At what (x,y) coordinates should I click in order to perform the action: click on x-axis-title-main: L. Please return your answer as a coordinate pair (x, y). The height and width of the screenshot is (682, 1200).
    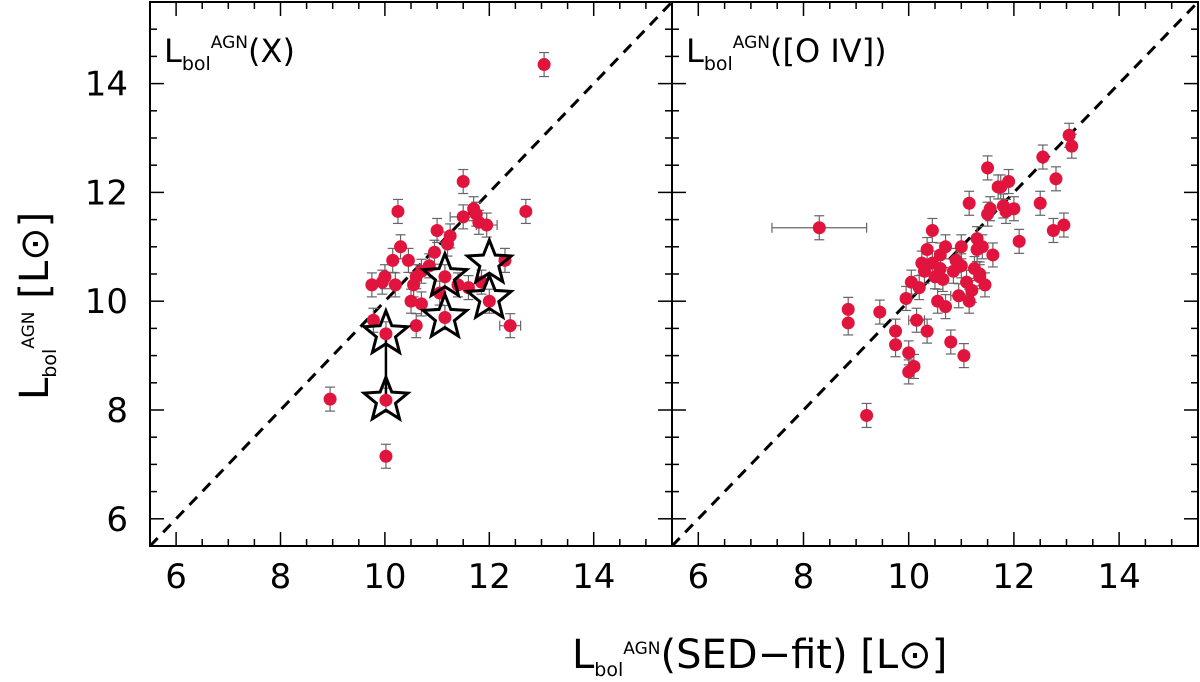
    Looking at the image, I should click on (583, 655).